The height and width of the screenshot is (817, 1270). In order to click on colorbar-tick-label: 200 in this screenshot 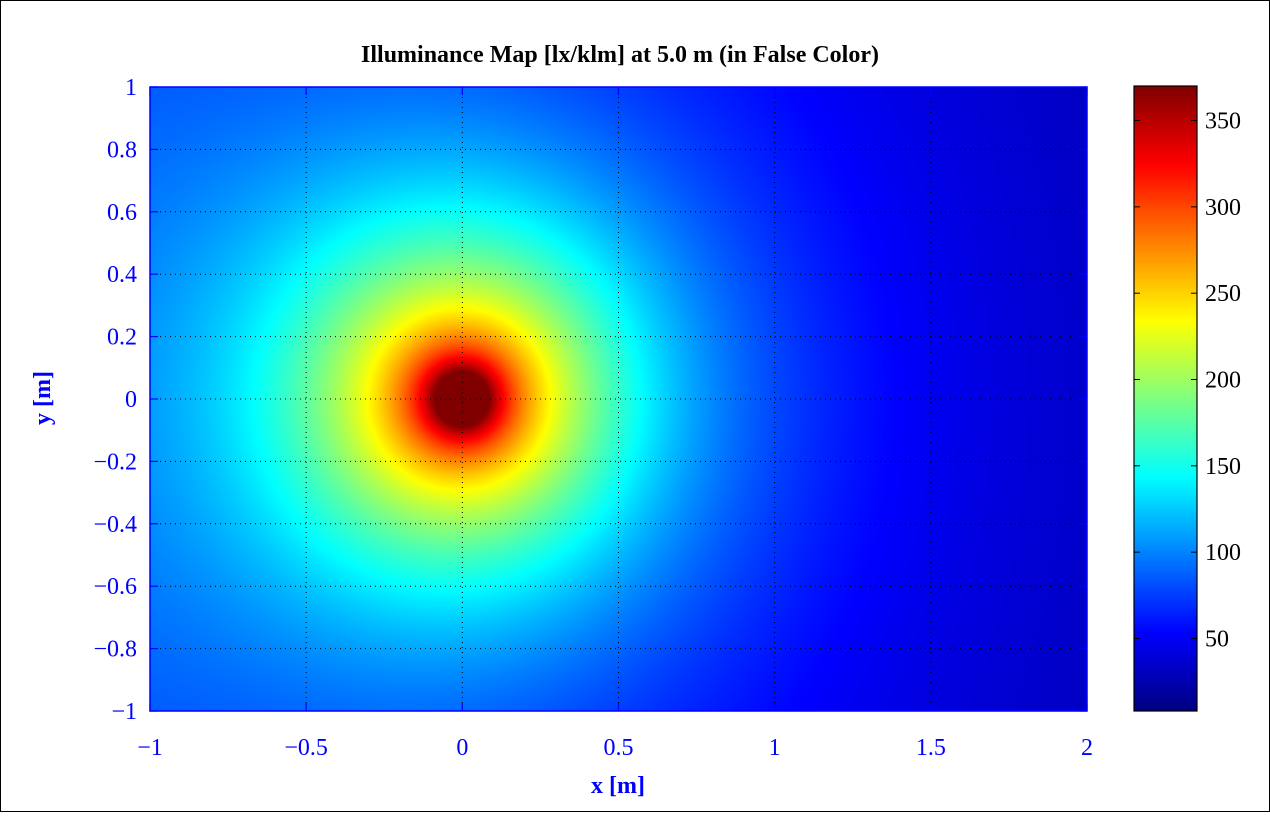, I will do `click(1223, 381)`.